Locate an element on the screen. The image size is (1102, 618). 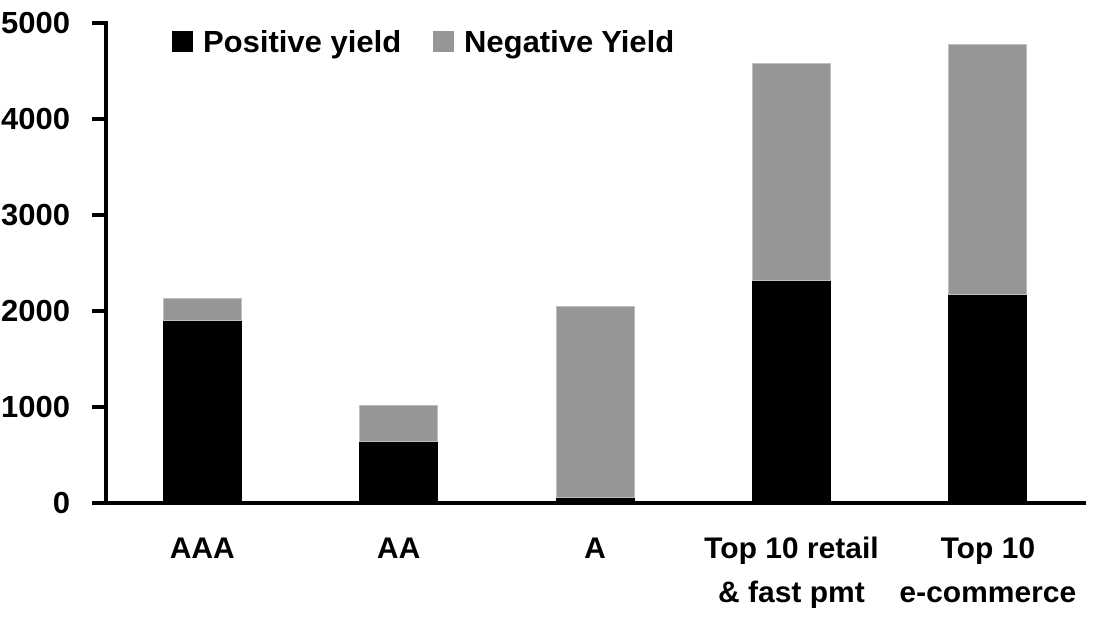
y-axis-label-5000: 5000 is located at coordinates (35, 22).